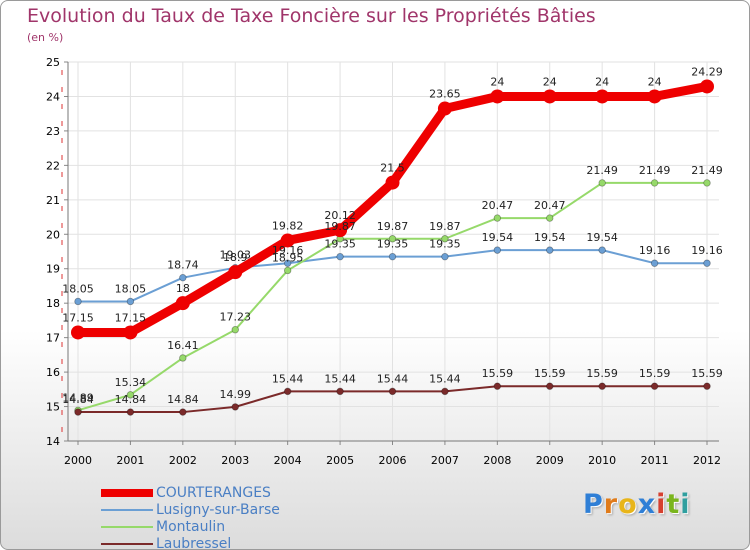 The image size is (750, 550). Describe the element at coordinates (655, 460) in the screenshot. I see `x-tick-label: 2011` at that location.